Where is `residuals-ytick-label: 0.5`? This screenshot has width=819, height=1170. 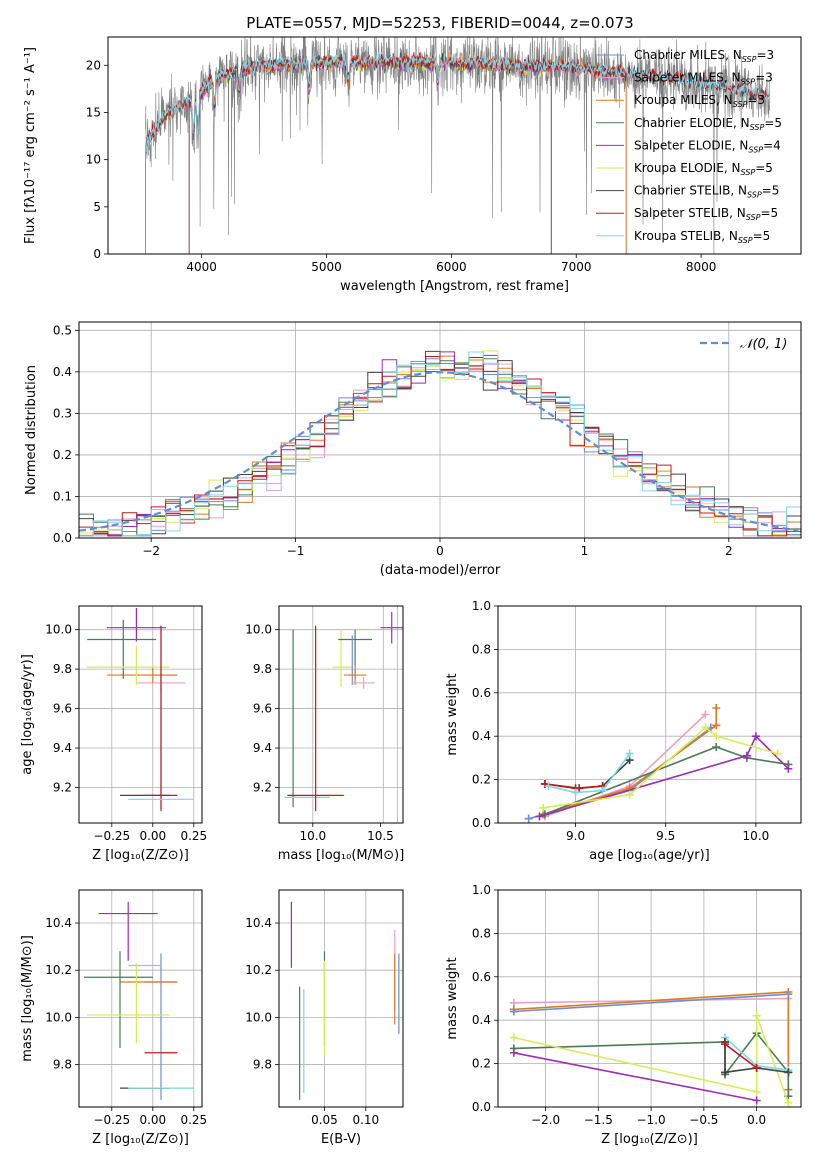
residuals-ytick-label: 0.5 is located at coordinates (62, 330).